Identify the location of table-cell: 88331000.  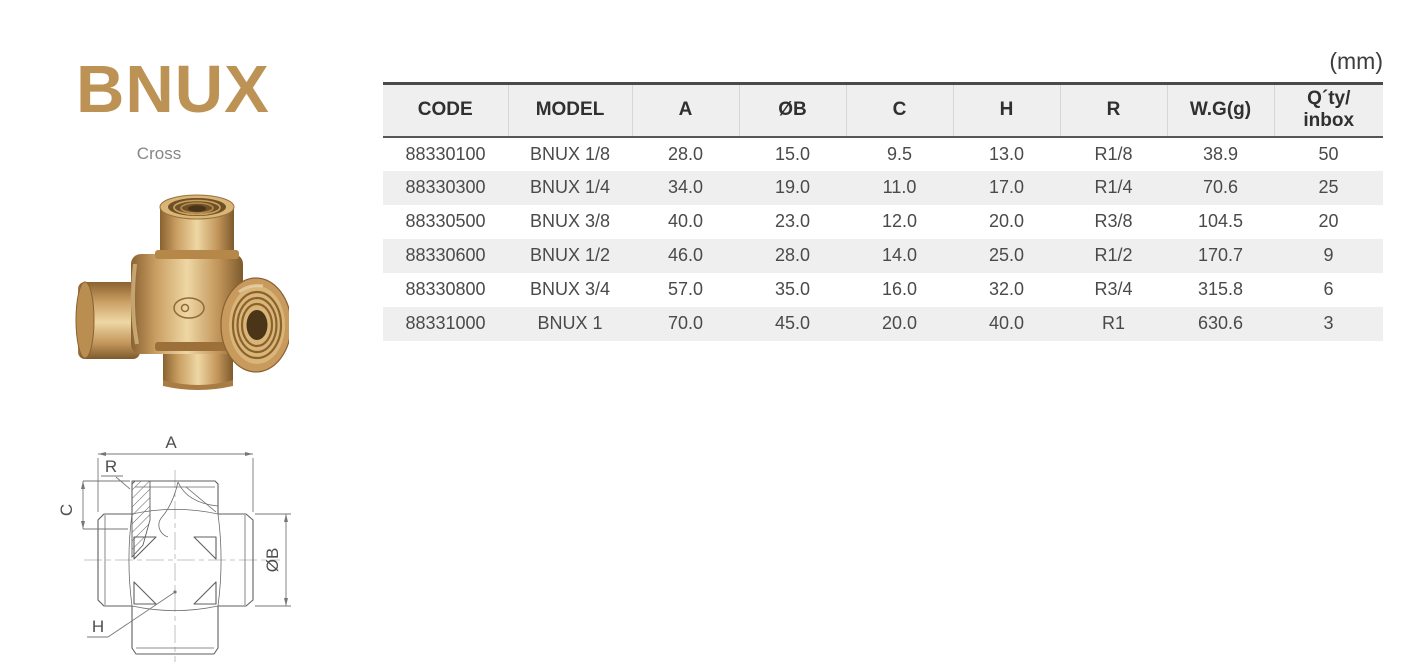
(445, 323).